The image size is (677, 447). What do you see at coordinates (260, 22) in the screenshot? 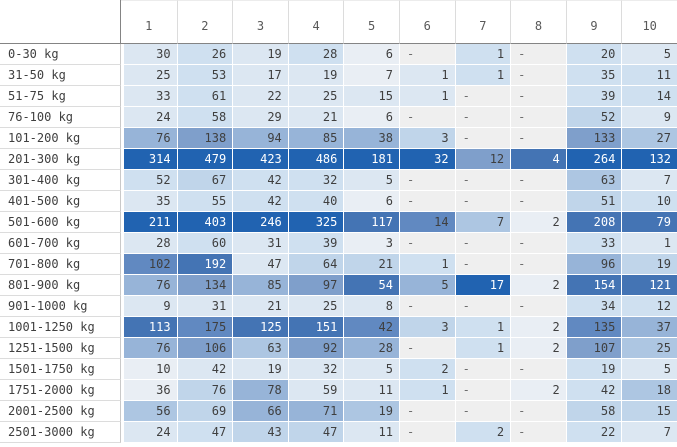
I see `column-header-3: 3` at bounding box center [260, 22].